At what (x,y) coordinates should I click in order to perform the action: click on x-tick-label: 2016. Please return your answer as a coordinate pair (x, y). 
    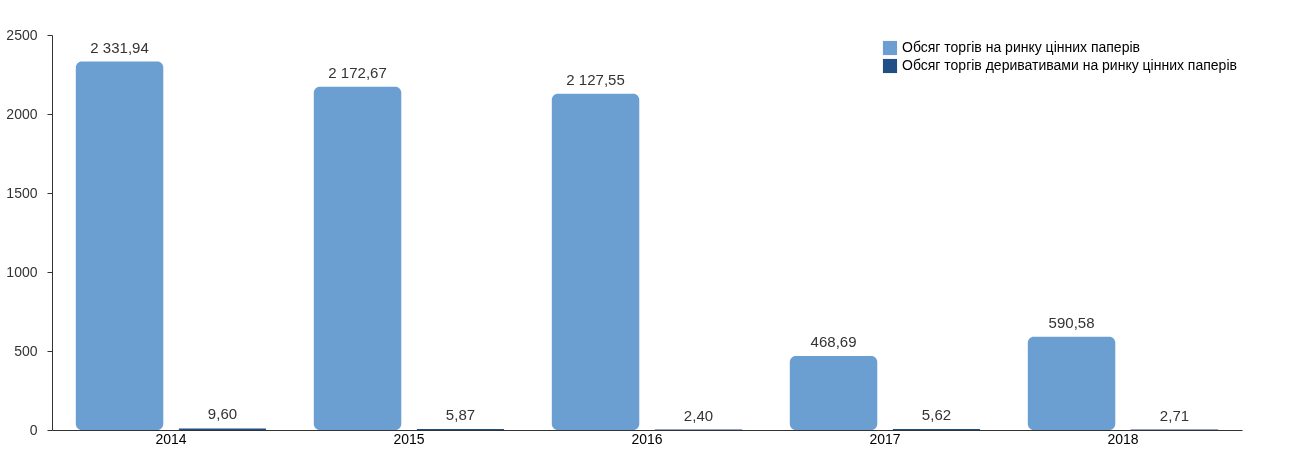
    Looking at the image, I should click on (647, 438).